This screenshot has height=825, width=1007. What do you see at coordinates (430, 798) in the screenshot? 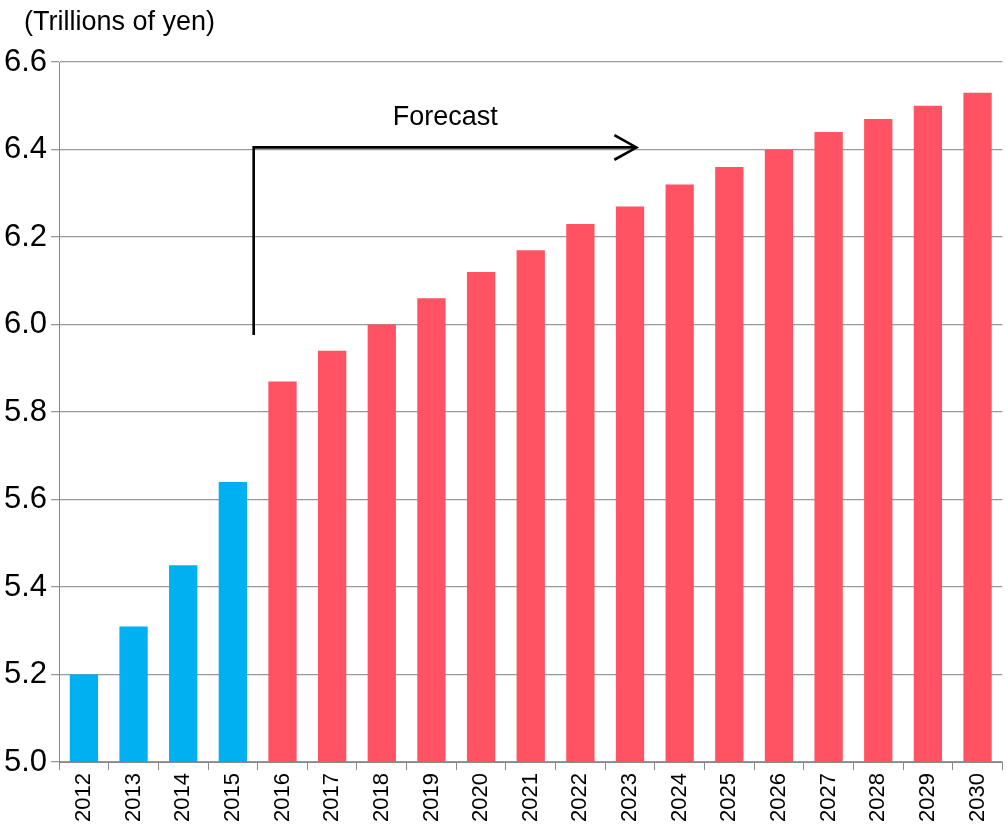
I see `x-tick-label: 2019` at bounding box center [430, 798].